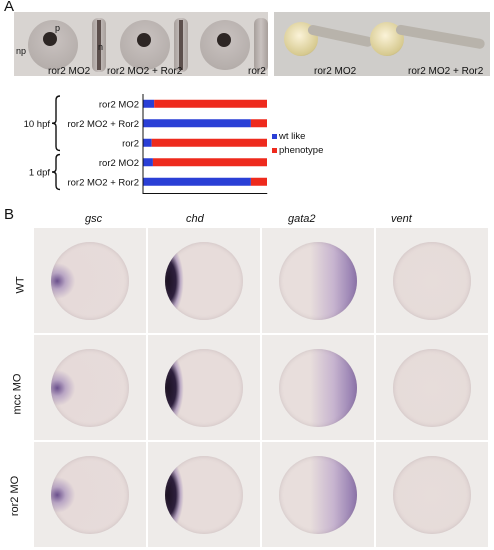 The image size is (494, 550). I want to click on panel-b-label: B, so click(9, 214).